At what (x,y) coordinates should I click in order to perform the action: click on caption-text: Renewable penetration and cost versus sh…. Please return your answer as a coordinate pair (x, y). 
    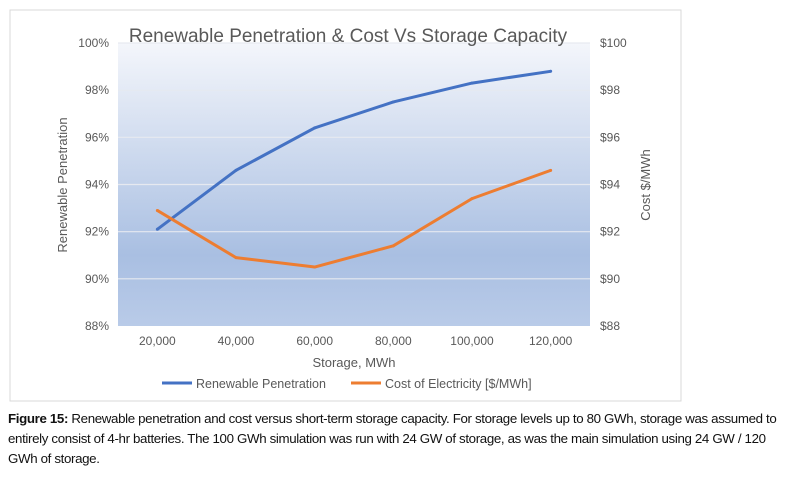
    Looking at the image, I should click on (392, 438).